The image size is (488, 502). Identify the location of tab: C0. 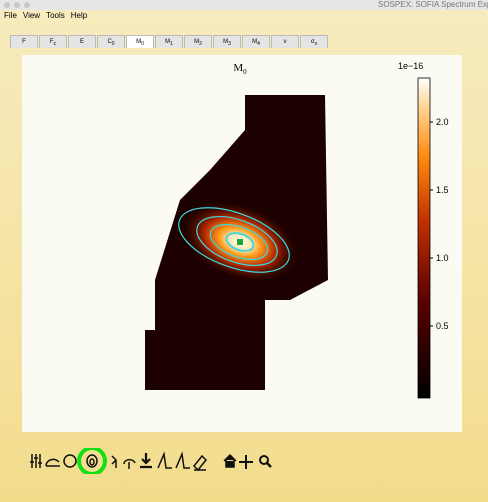
(111, 41).